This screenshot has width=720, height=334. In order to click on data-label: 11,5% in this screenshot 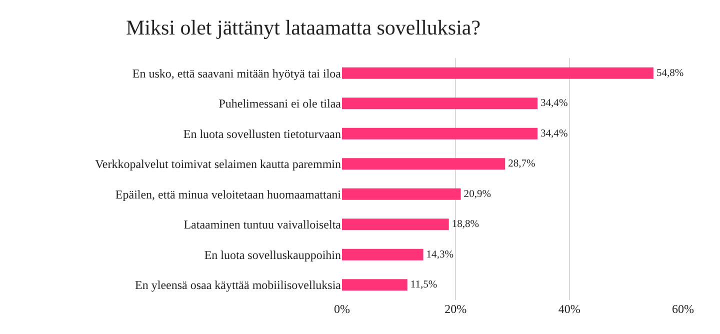, I will do `click(424, 285)`.